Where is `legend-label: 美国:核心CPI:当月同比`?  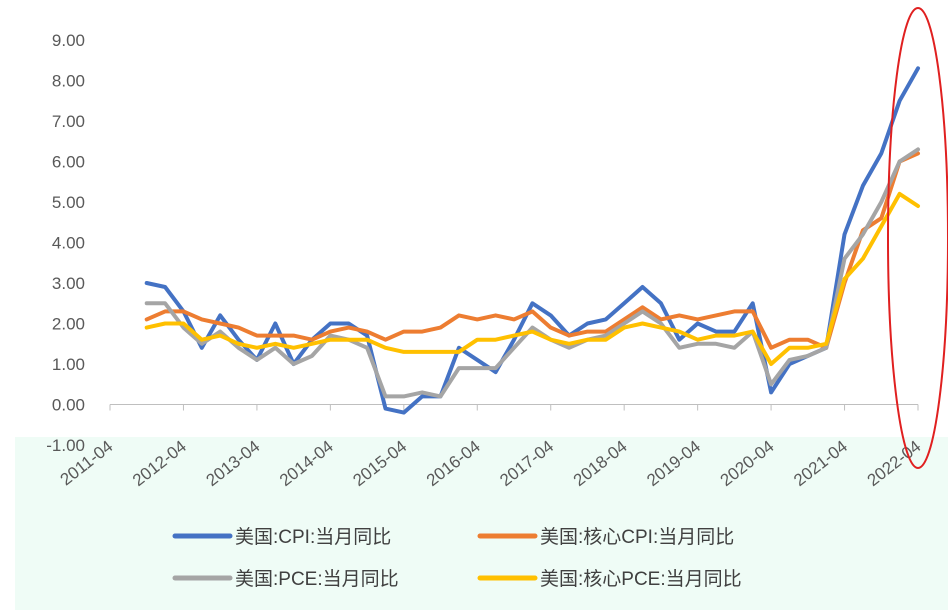
legend-label: 美国:核心CPI:当月同比 is located at coordinates (637, 537).